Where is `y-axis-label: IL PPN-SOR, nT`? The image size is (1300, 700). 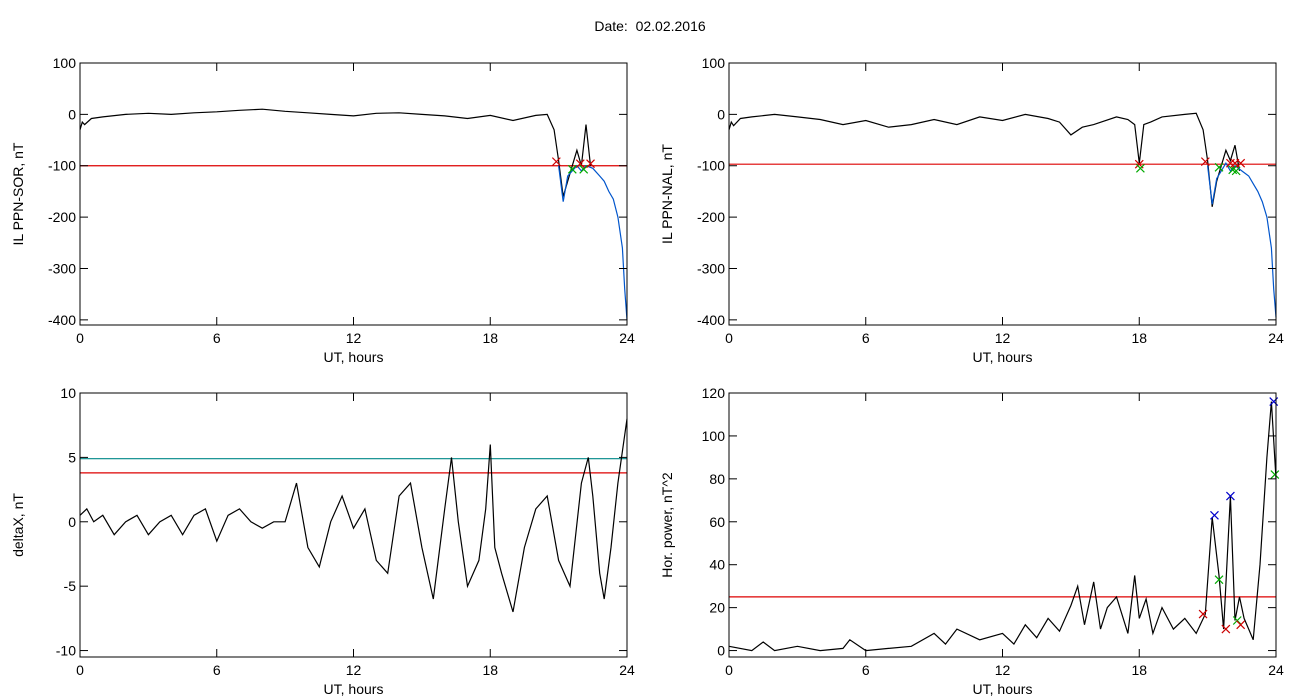
y-axis-label: IL PPN-SOR, nT is located at coordinates (18, 193).